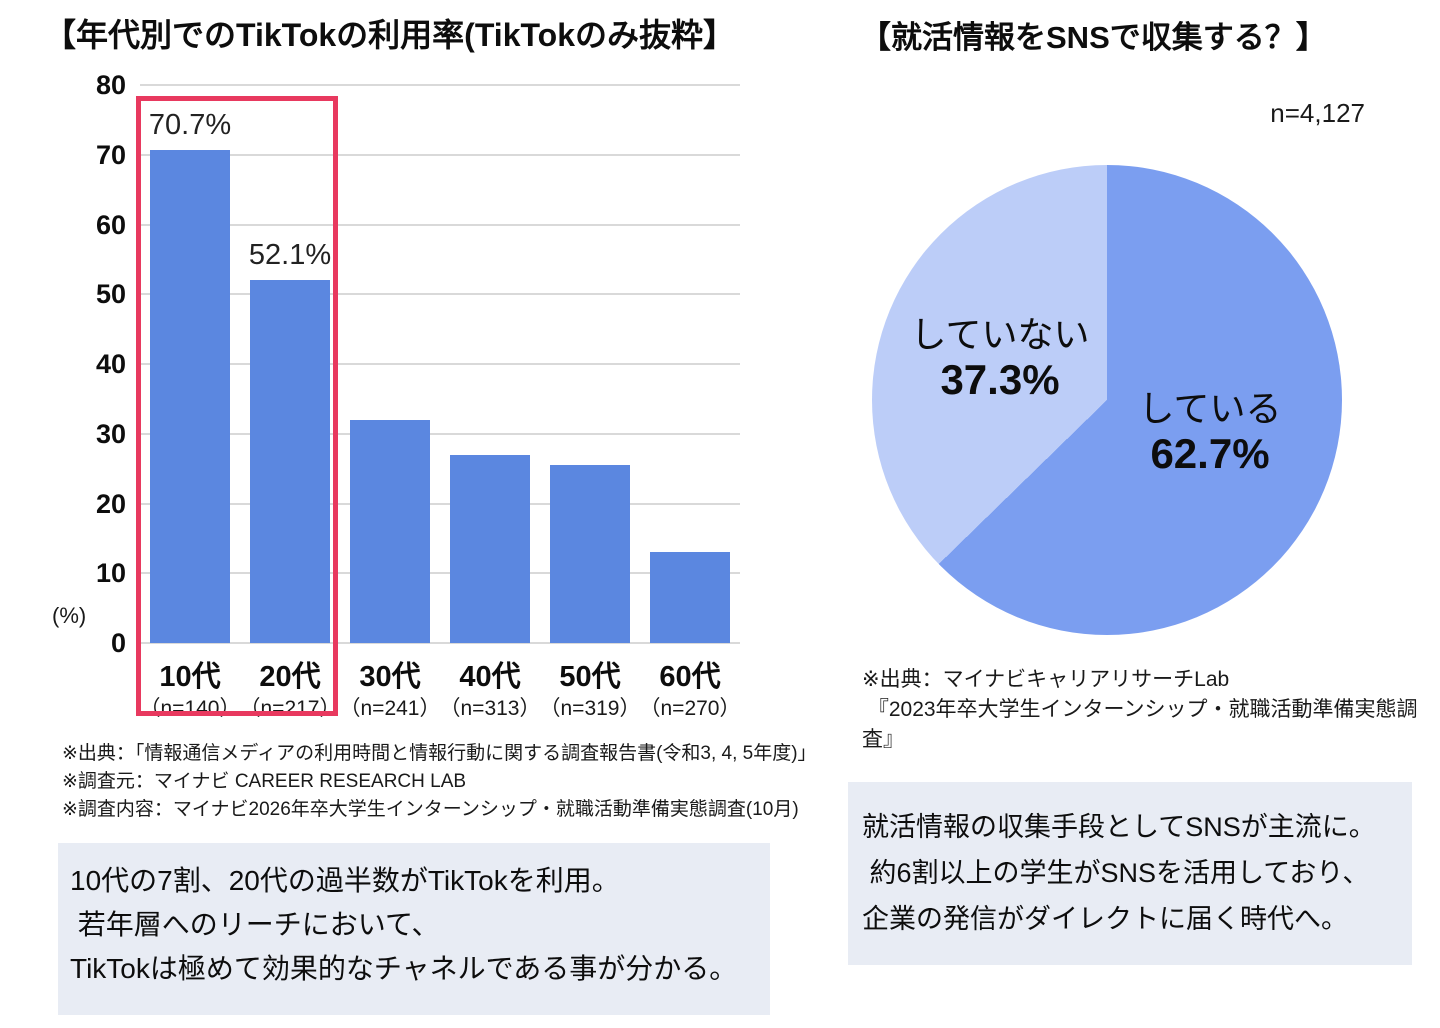 The height and width of the screenshot is (1028, 1440). What do you see at coordinates (110, 224) in the screenshot?
I see `y-tick-label: 60` at bounding box center [110, 224].